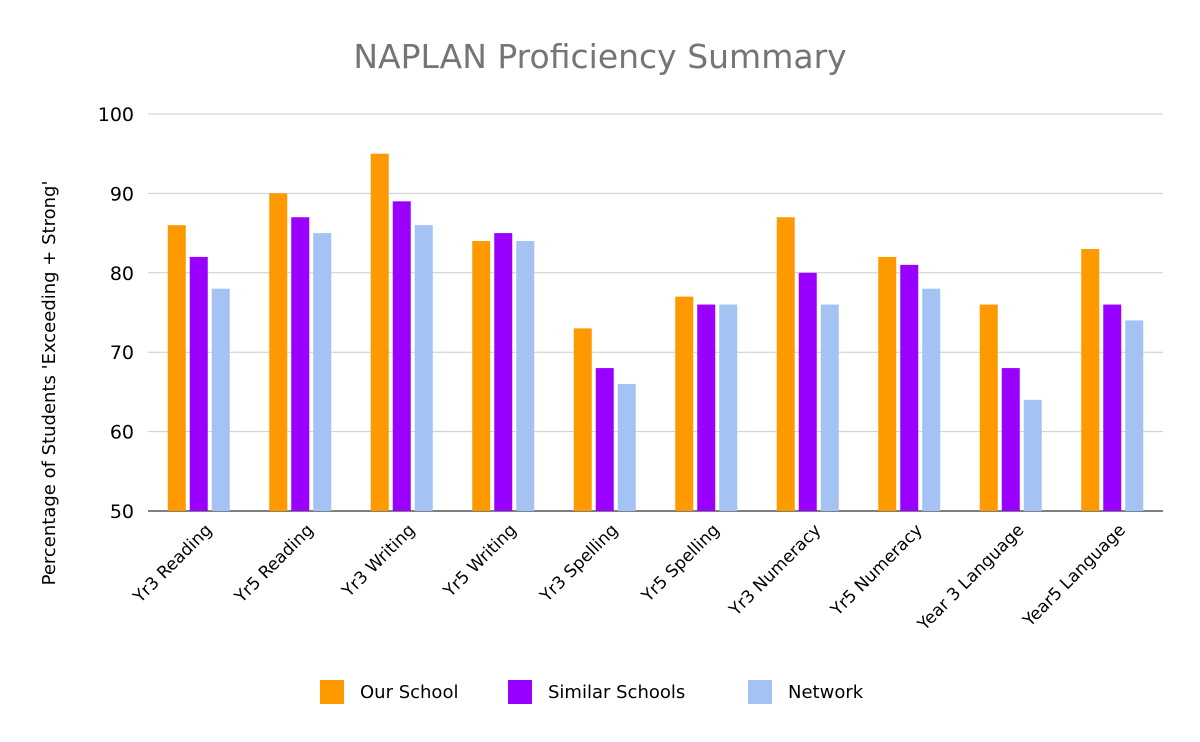 The image size is (1200, 742). I want to click on x-tick-label: Yr5 Spelling, so click(680, 563).